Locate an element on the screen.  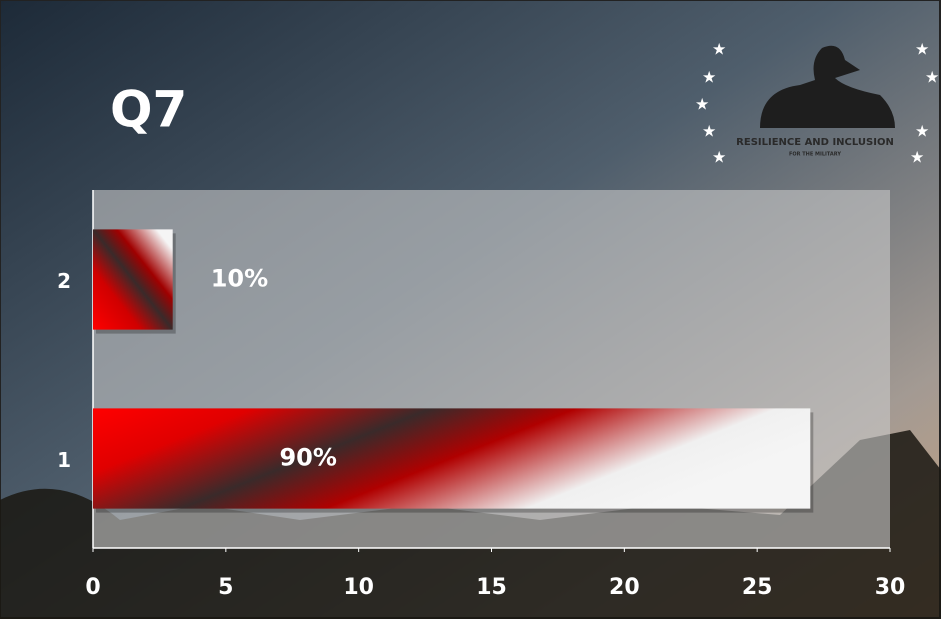
x-tick-label: 15 is located at coordinates (491, 587).